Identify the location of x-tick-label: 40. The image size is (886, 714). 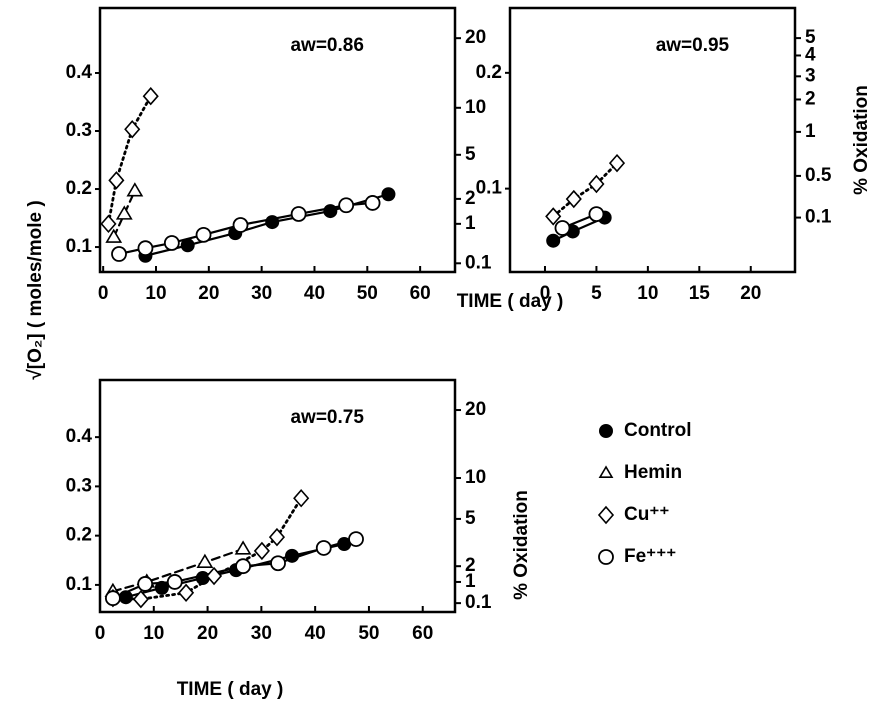
(315, 633).